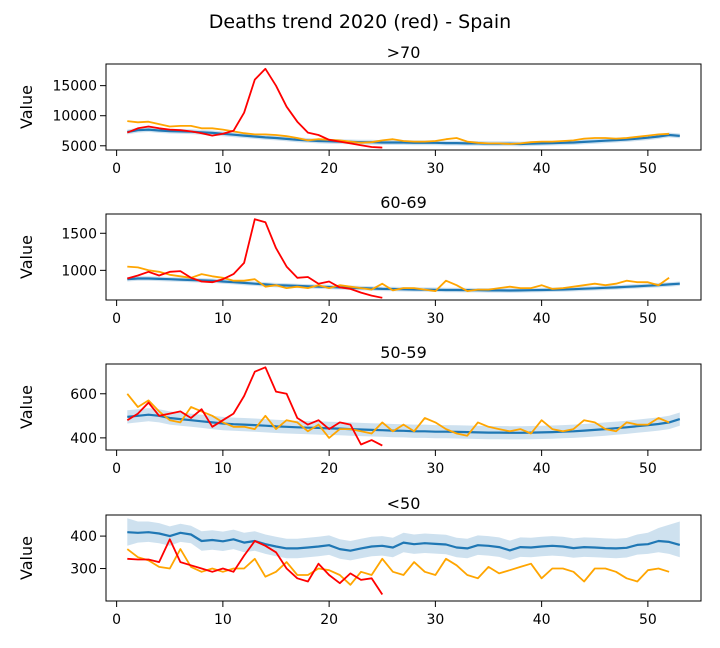  I want to click on y-tick-label: 10000, so click(74, 117).